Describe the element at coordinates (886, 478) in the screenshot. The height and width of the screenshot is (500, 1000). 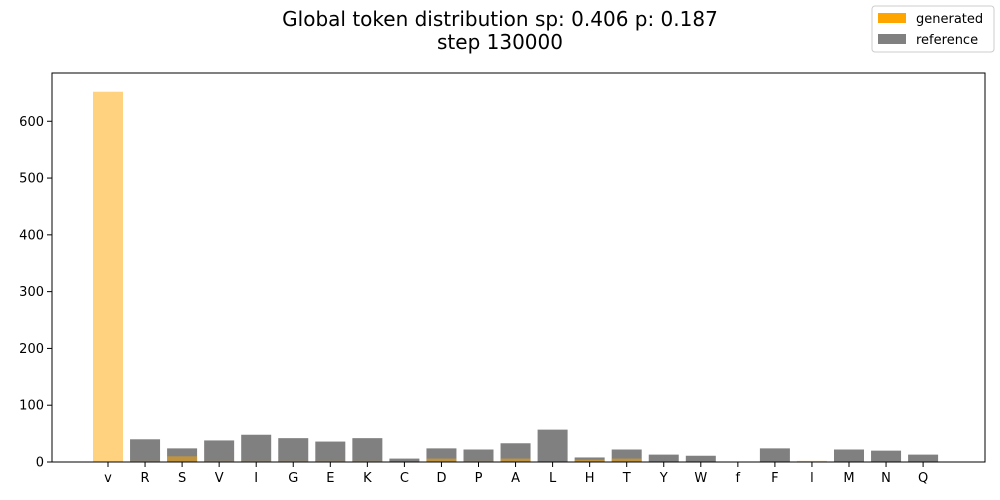
I see `x-tick-label: N` at that location.